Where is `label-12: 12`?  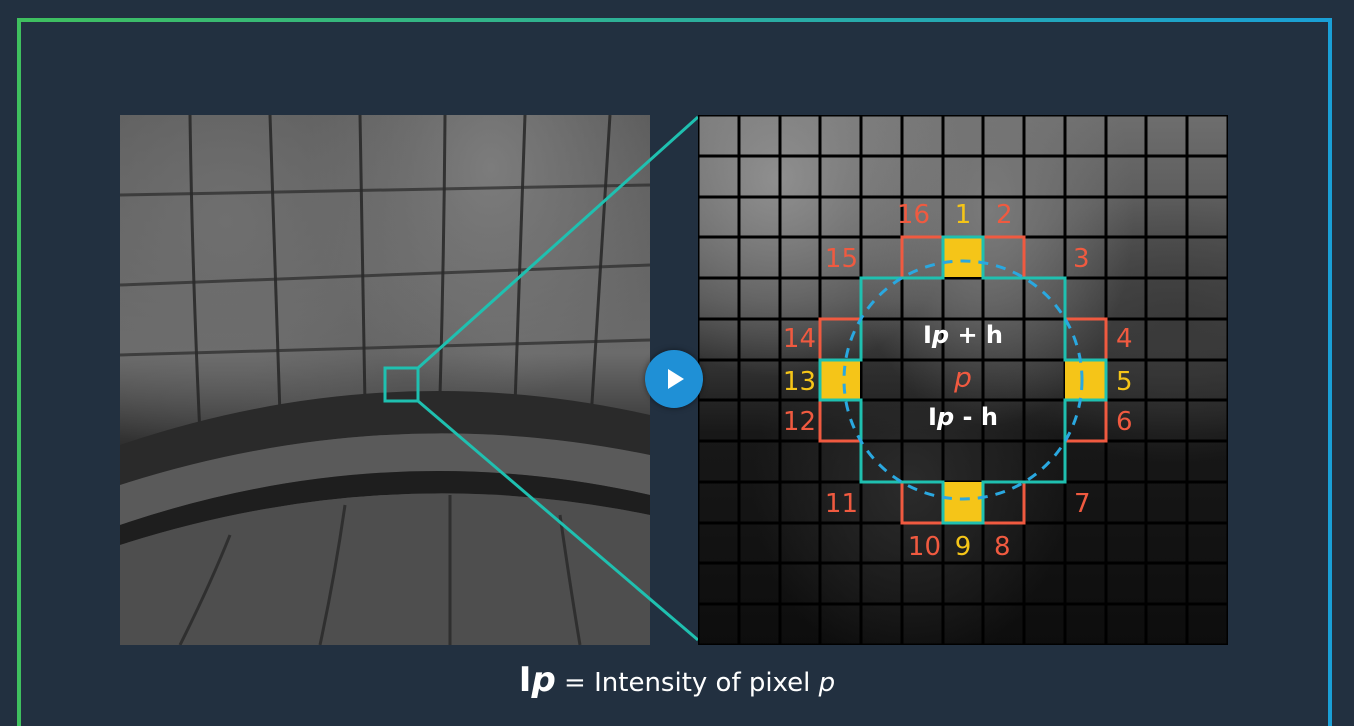 label-12: 12 is located at coordinates (799, 422).